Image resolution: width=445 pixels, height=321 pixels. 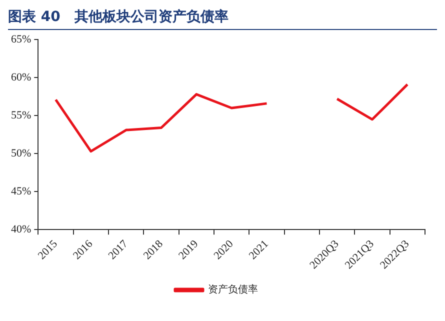 What do you see at coordinates (21, 115) in the screenshot?
I see `y-tick-label: 55%` at bounding box center [21, 115].